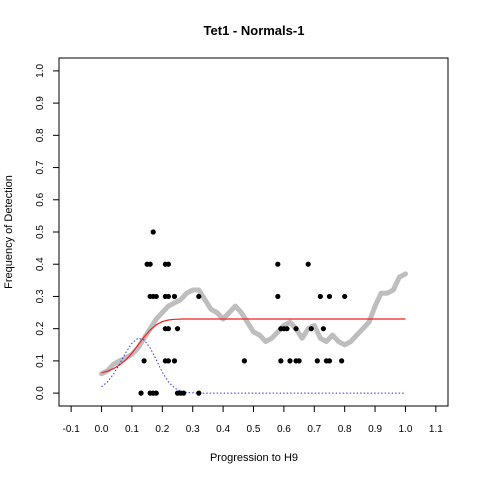  Describe the element at coordinates (40, 296) in the screenshot. I see `y-tick-label: 0.3` at that location.